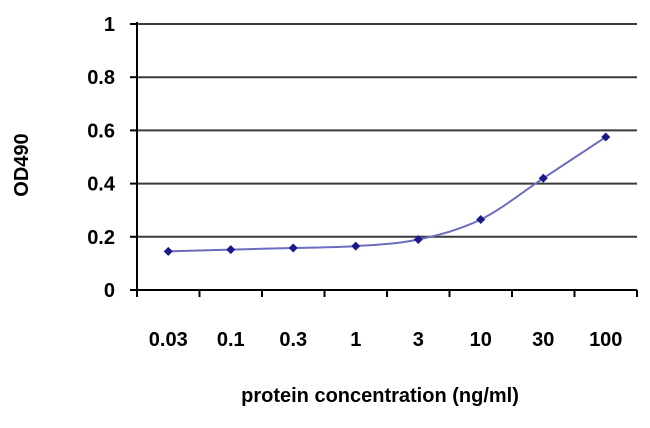 The height and width of the screenshot is (428, 650). What do you see at coordinates (109, 291) in the screenshot?
I see `y-tick-label: 0` at bounding box center [109, 291].